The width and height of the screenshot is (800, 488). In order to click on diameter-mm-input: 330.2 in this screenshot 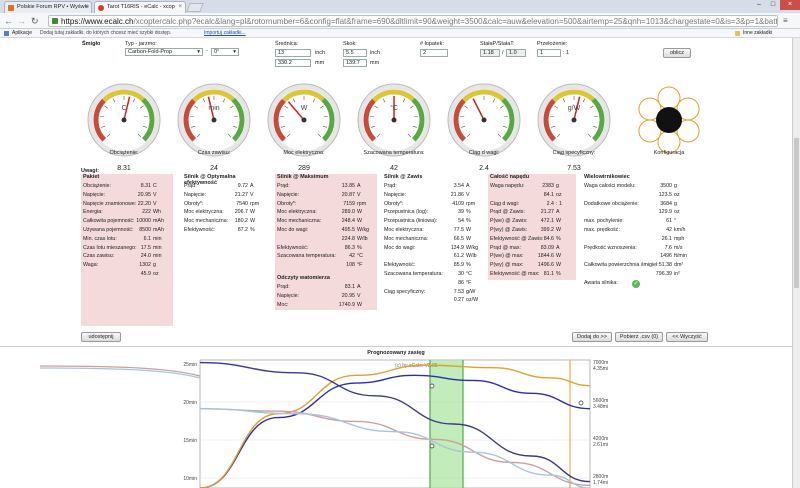, I will do `click(293, 63)`.